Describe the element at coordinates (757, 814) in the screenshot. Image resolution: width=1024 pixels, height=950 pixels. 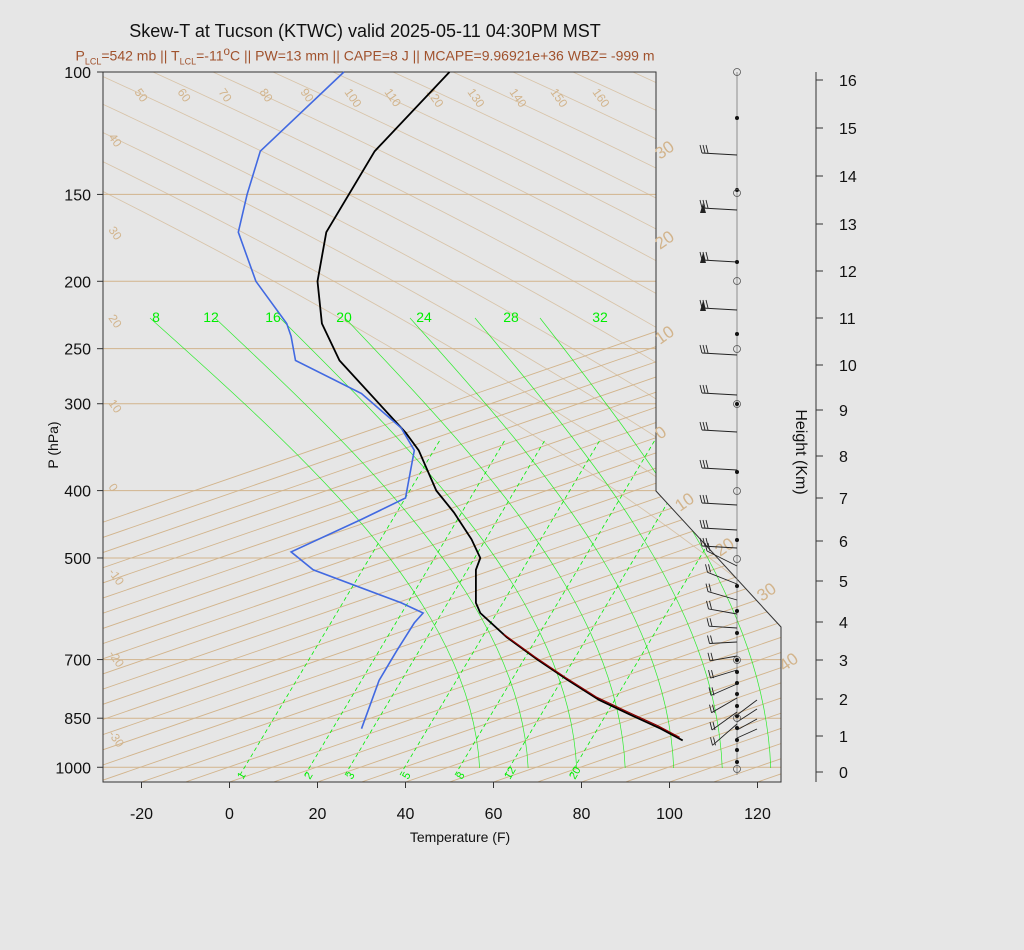
I see `x-tick-label: 120` at that location.